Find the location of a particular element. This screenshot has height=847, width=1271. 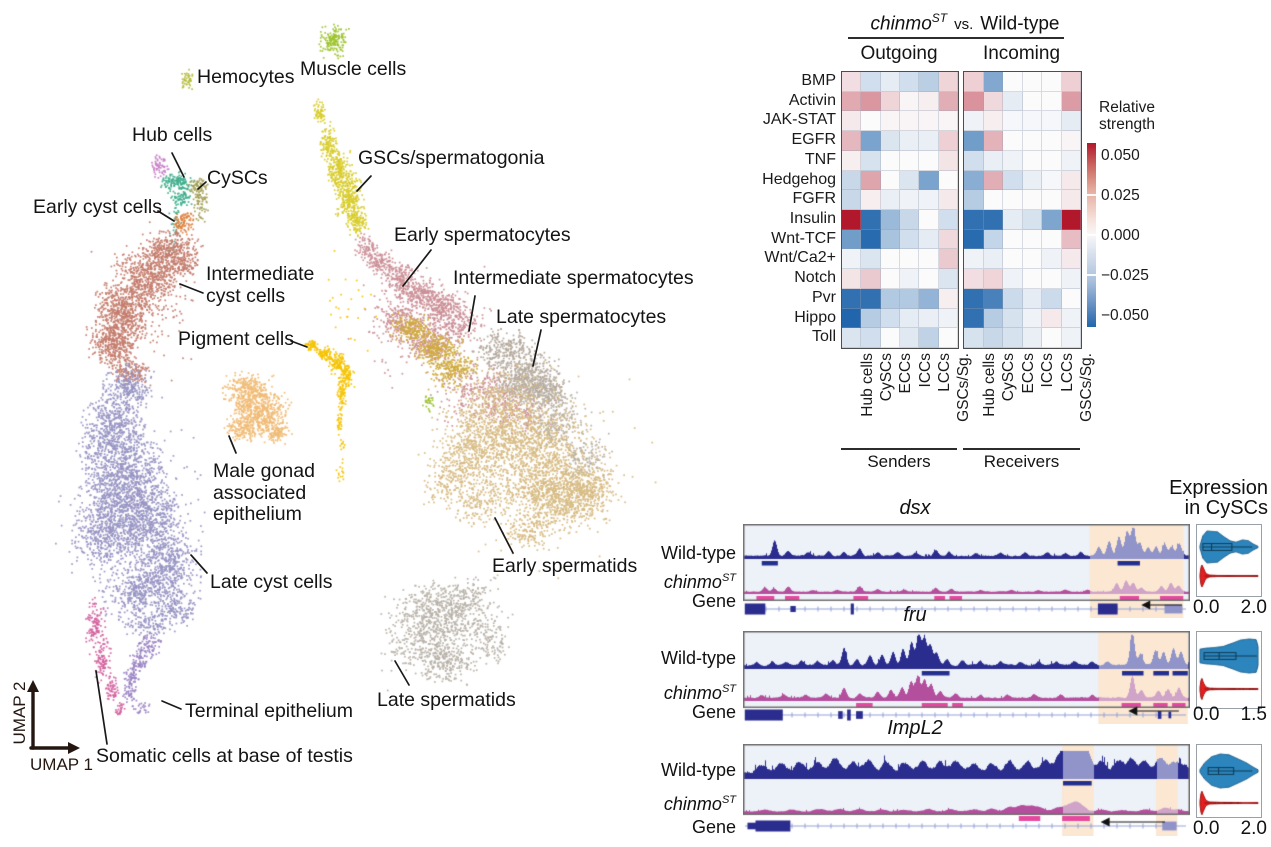

heatmap-cell-incoming-hippo-eccs is located at coordinates (1013, 318).